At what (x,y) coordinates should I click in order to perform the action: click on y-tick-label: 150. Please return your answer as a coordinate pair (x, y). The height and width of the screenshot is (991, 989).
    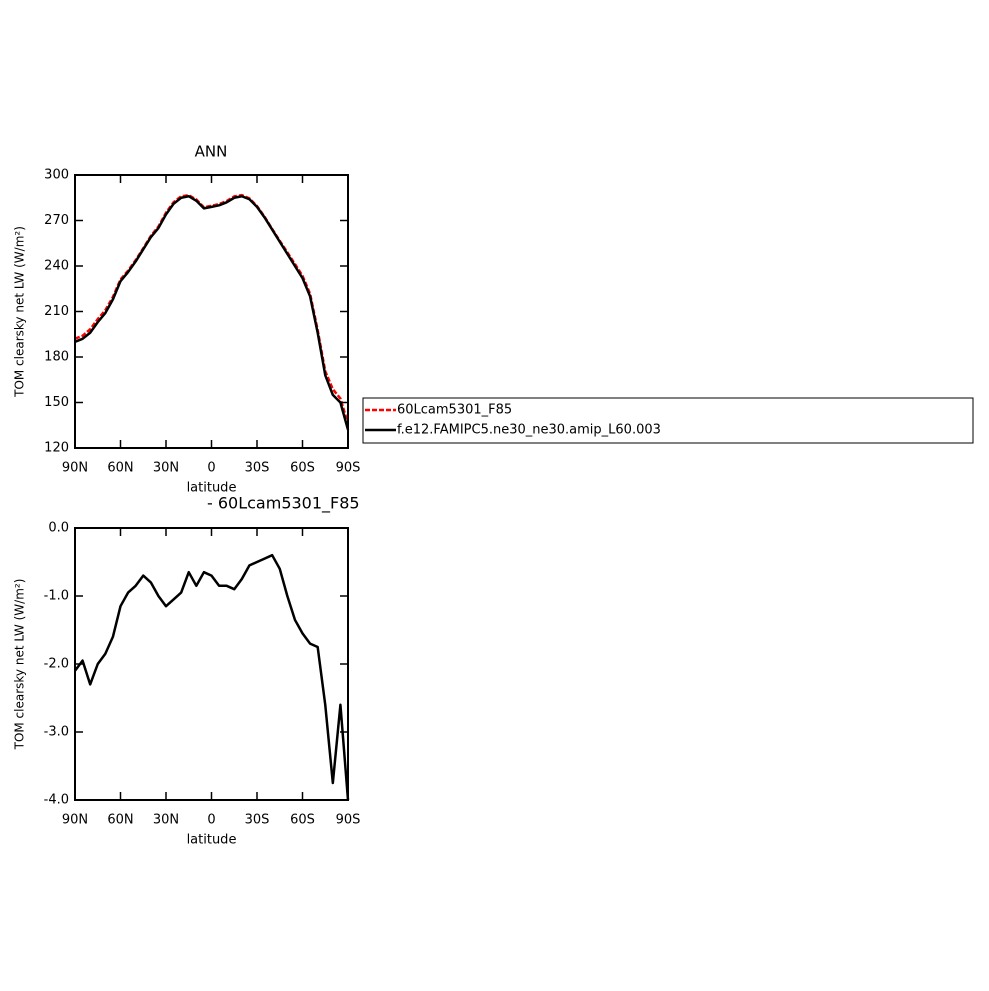
    Looking at the image, I should click on (56, 402).